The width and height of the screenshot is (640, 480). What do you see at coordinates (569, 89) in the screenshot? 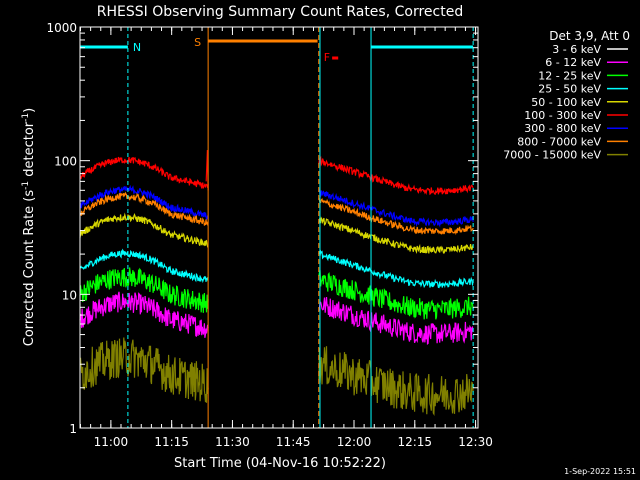
I see `legend-entry-4: 25 - 50 keV` at bounding box center [569, 89].